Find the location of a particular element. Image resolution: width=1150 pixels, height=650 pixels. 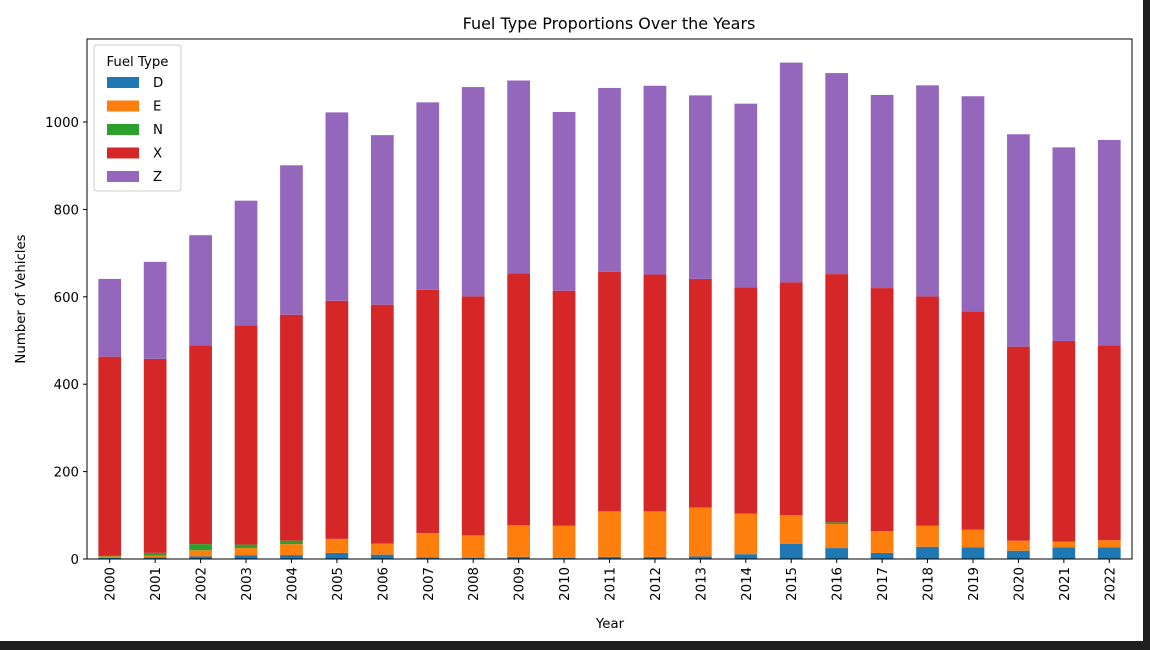

bar-E-2019 is located at coordinates (973, 538).